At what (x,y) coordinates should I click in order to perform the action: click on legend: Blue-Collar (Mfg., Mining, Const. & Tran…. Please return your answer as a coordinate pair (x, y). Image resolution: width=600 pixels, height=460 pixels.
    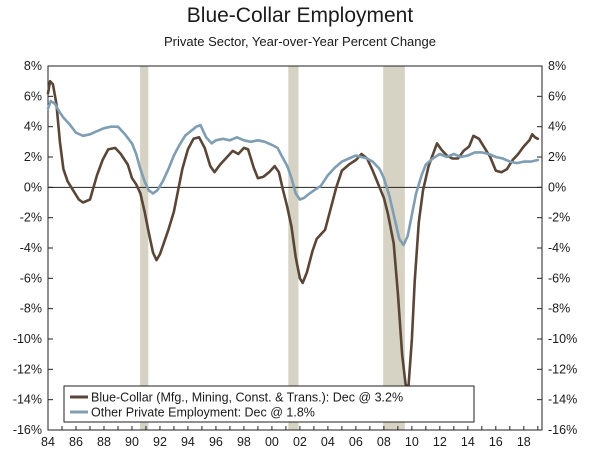
    Looking at the image, I should click on (269, 404).